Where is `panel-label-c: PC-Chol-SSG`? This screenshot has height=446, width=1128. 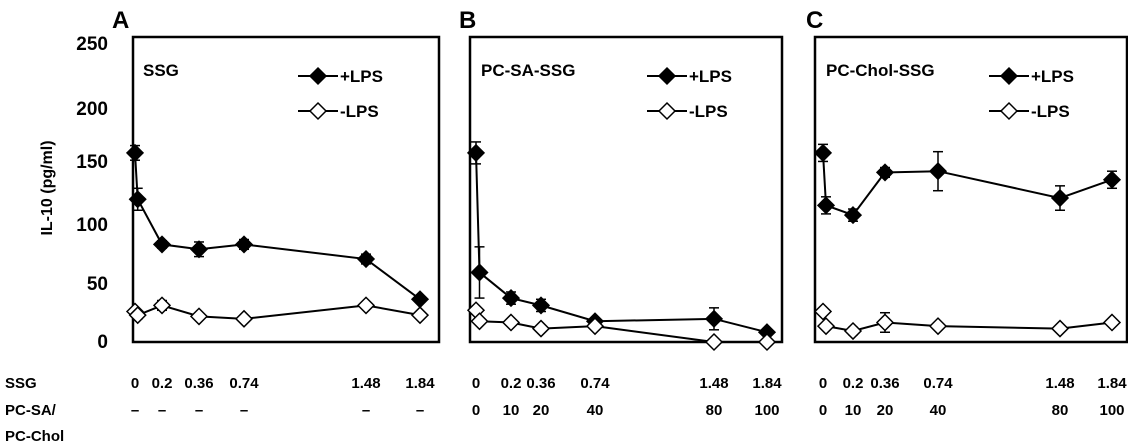 panel-label-c: PC-Chol-SSG is located at coordinates (880, 70).